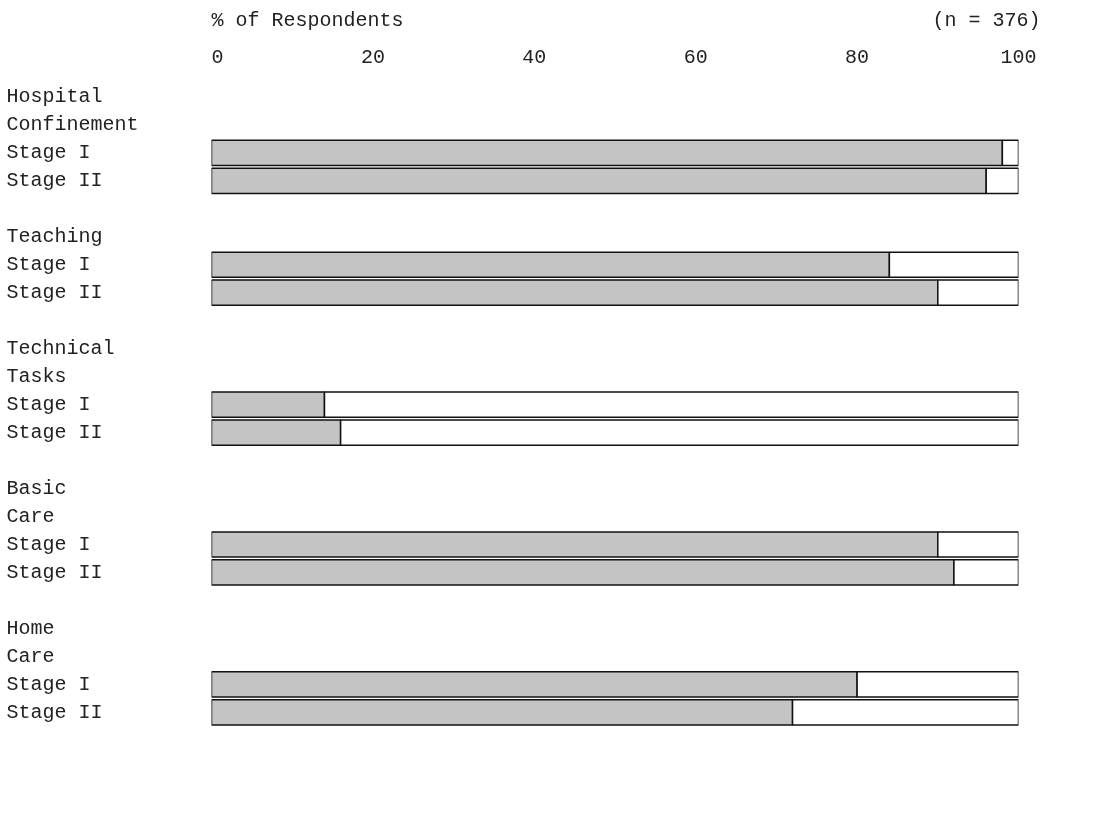 Image resolution: width=1096 pixels, height=839 pixels. Describe the element at coordinates (1018, 57) in the screenshot. I see `x-tick-label: 100` at that location.